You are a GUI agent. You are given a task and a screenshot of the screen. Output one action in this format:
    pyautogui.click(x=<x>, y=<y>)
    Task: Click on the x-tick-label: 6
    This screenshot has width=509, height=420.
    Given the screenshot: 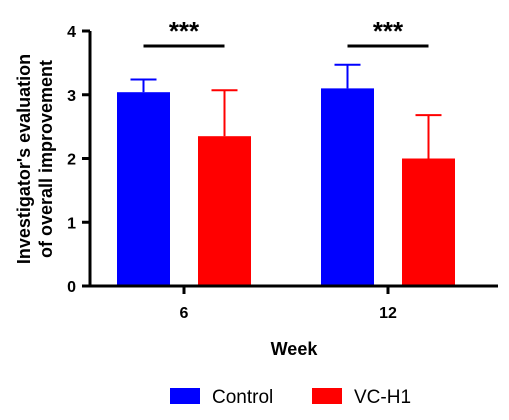 What is the action you would take?
    pyautogui.click(x=184, y=313)
    